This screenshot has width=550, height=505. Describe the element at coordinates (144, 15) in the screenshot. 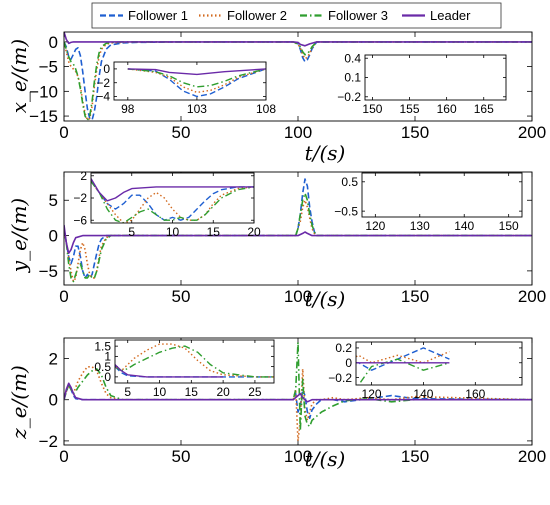

I see `legend-entry: Follower 1` at that location.